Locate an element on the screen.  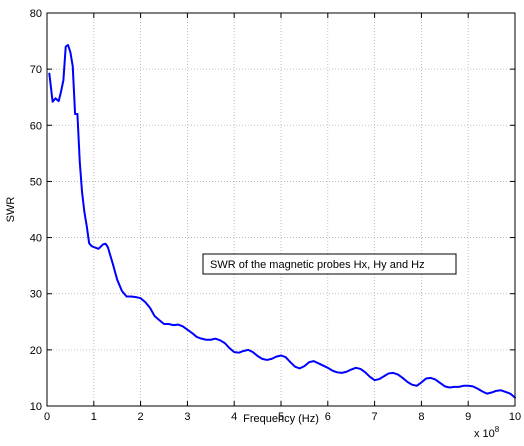
x-axis-multiplier-exponent: 8 is located at coordinates (497, 429).